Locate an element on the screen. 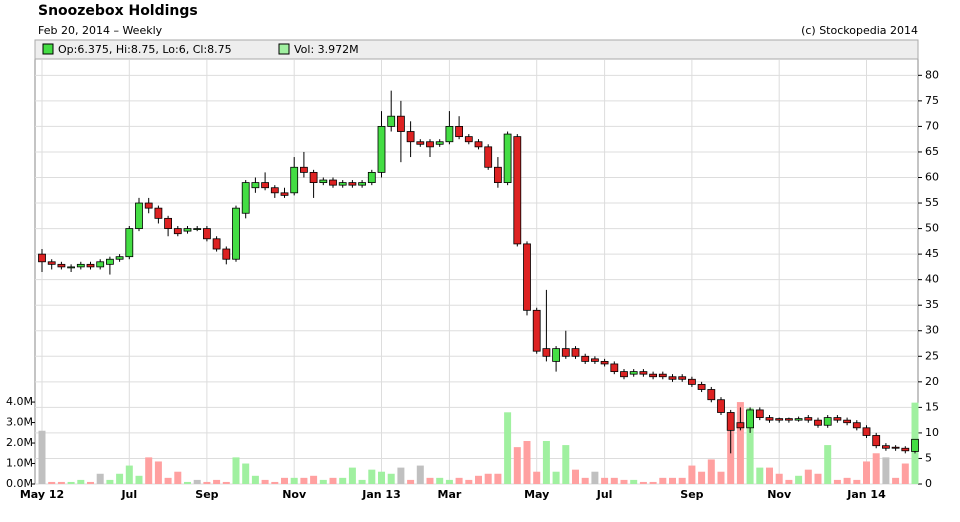 The height and width of the screenshot is (522, 960). x-tick-label: Jan 14 is located at coordinates (866, 494).